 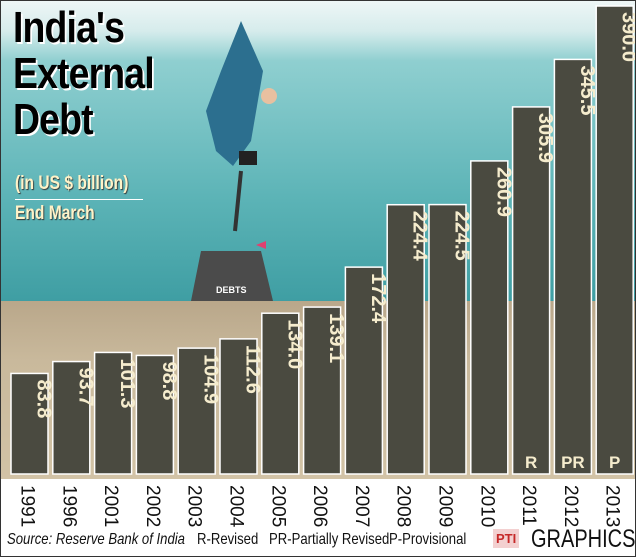 What do you see at coordinates (277, 506) in the screenshot?
I see `year-label: 2005` at bounding box center [277, 506].